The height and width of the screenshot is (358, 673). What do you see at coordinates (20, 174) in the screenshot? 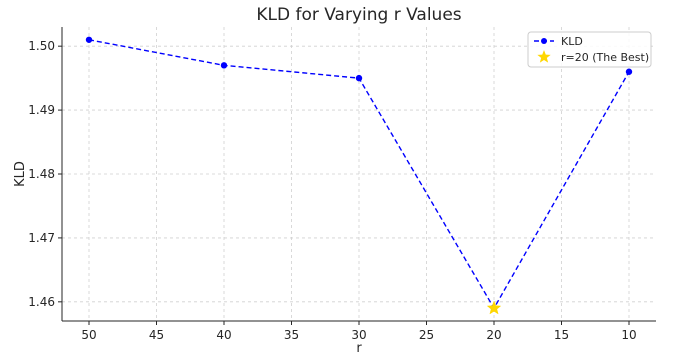
I see `y-axis-label: KLD` at bounding box center [20, 174].